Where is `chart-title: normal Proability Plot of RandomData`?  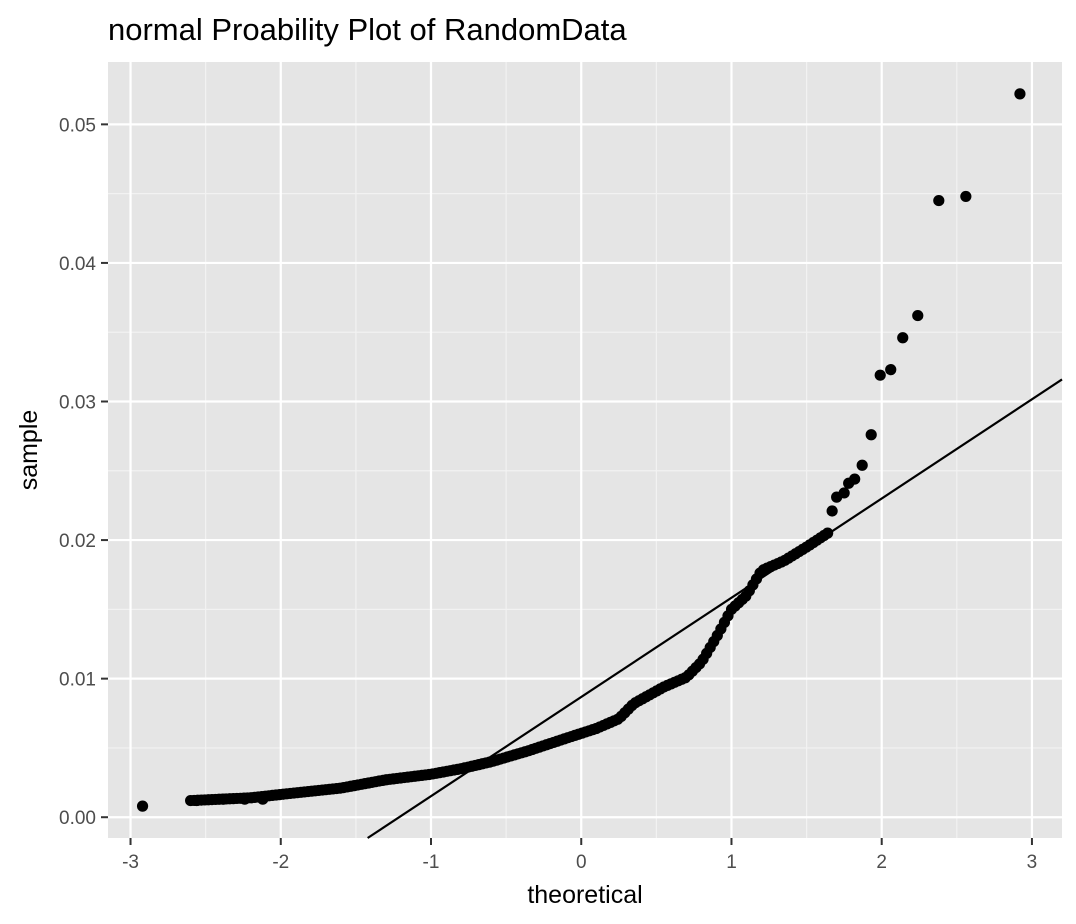
chart-title: normal Proability Plot of RandomData is located at coordinates (367, 29).